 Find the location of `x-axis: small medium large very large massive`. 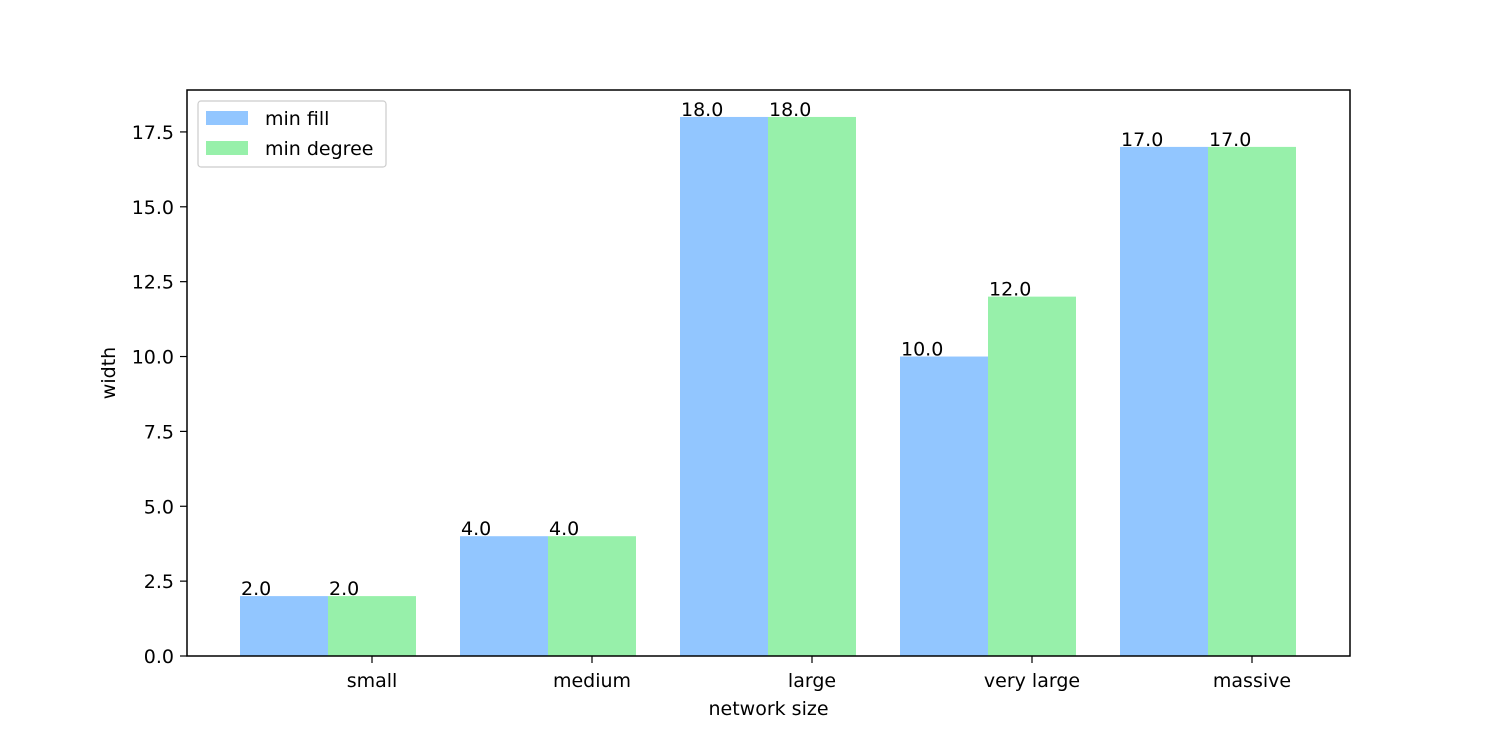

x-axis: small medium large very large massive is located at coordinates (819, 674).